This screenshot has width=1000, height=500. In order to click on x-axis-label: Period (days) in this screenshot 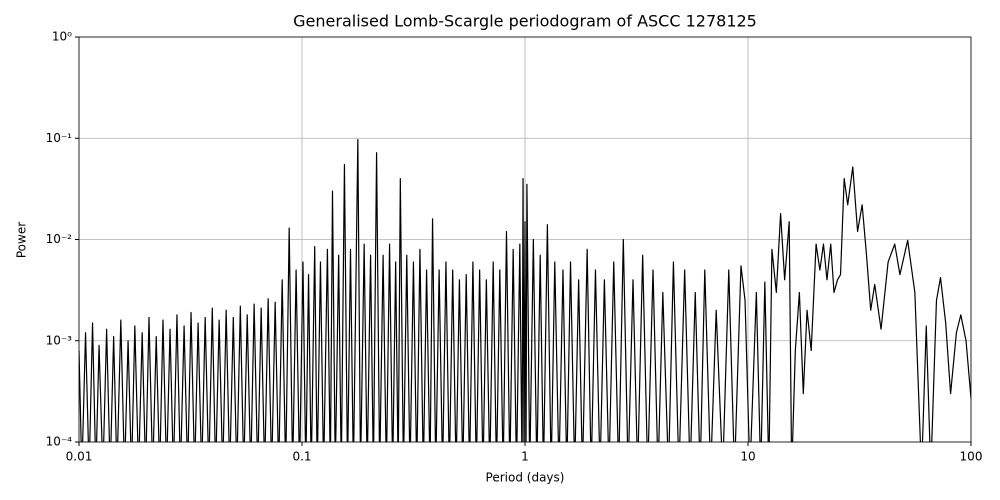, I will do `click(525, 478)`.